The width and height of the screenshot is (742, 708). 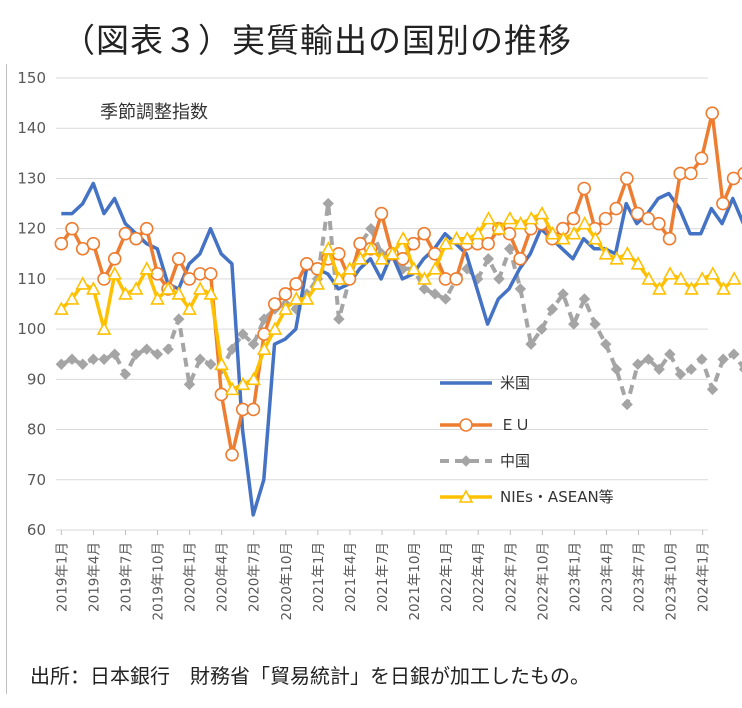 What do you see at coordinates (287, 581) in the screenshot?
I see `x-tick-label: 2020年10月` at bounding box center [287, 581].